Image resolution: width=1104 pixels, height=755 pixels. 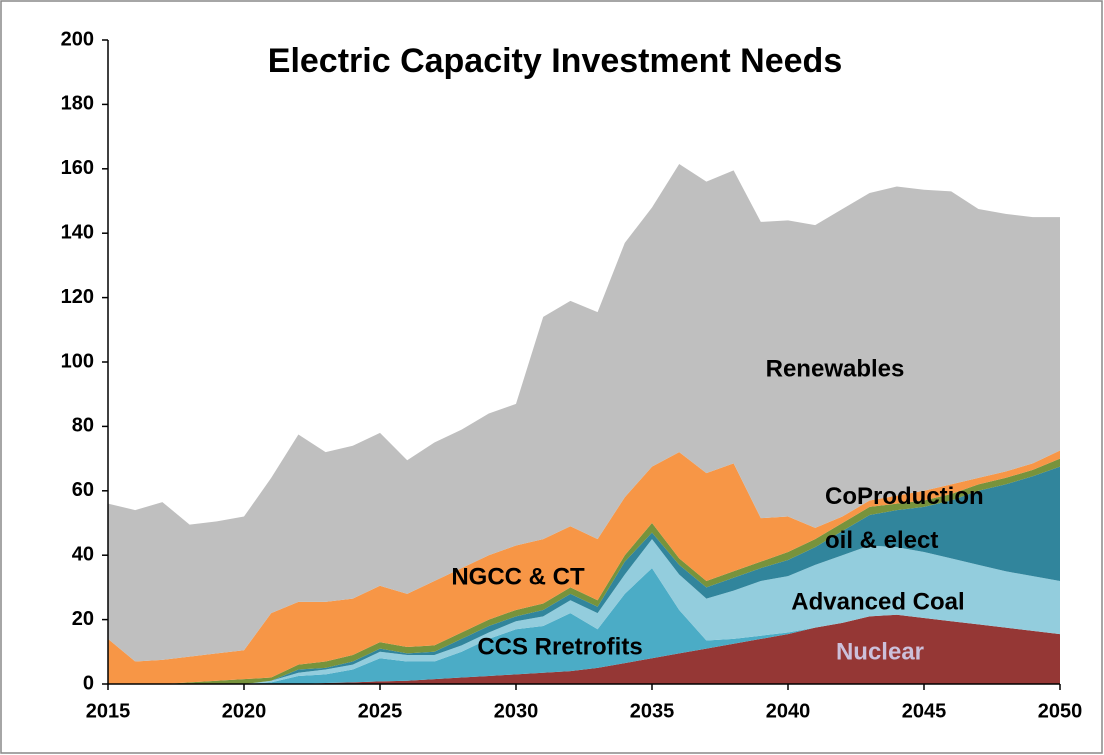 I want to click on y-tick-label: 60, so click(x=83, y=490).